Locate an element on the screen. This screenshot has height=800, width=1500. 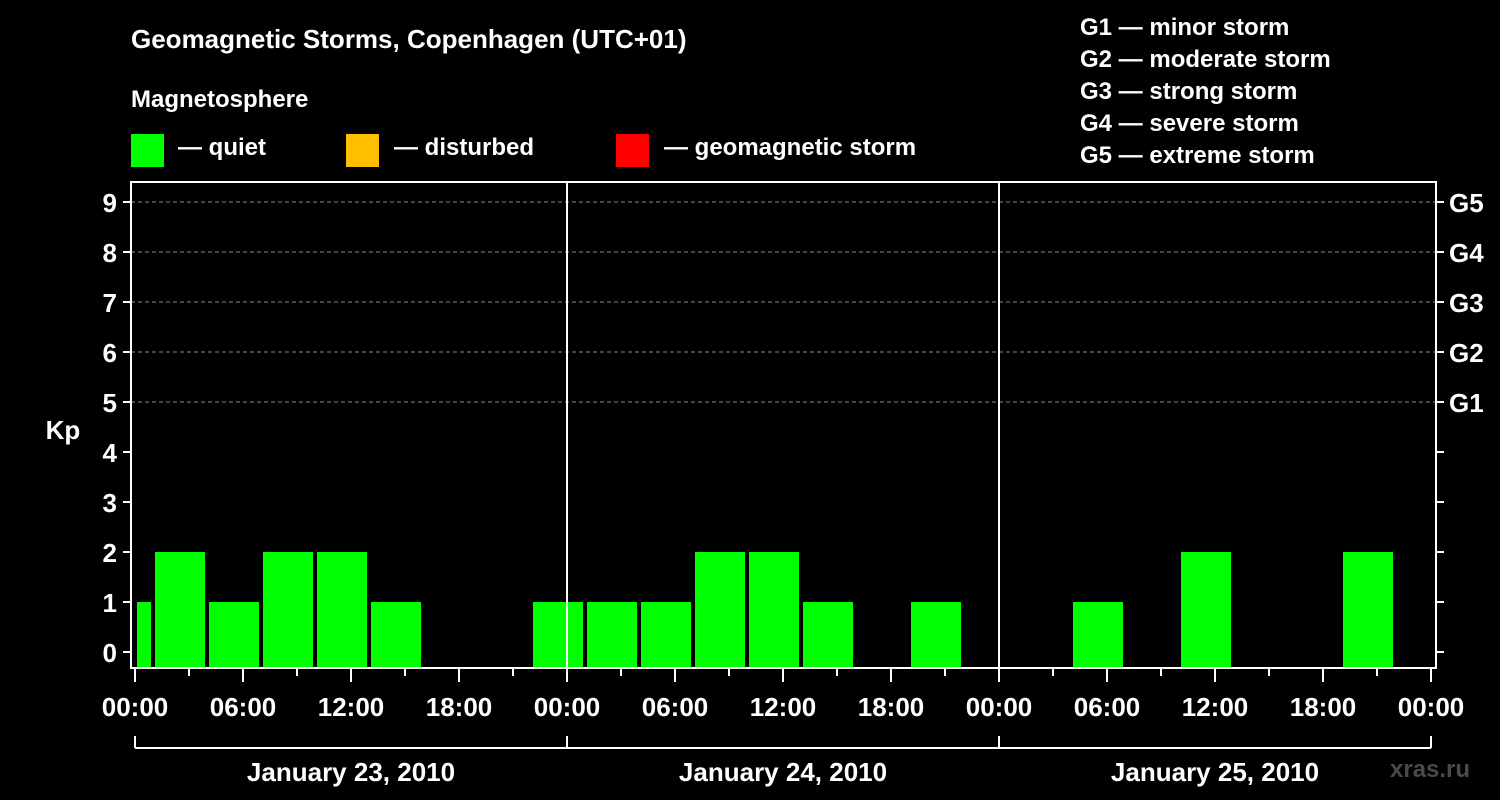
legend-swatch-disturbed is located at coordinates (362, 150).